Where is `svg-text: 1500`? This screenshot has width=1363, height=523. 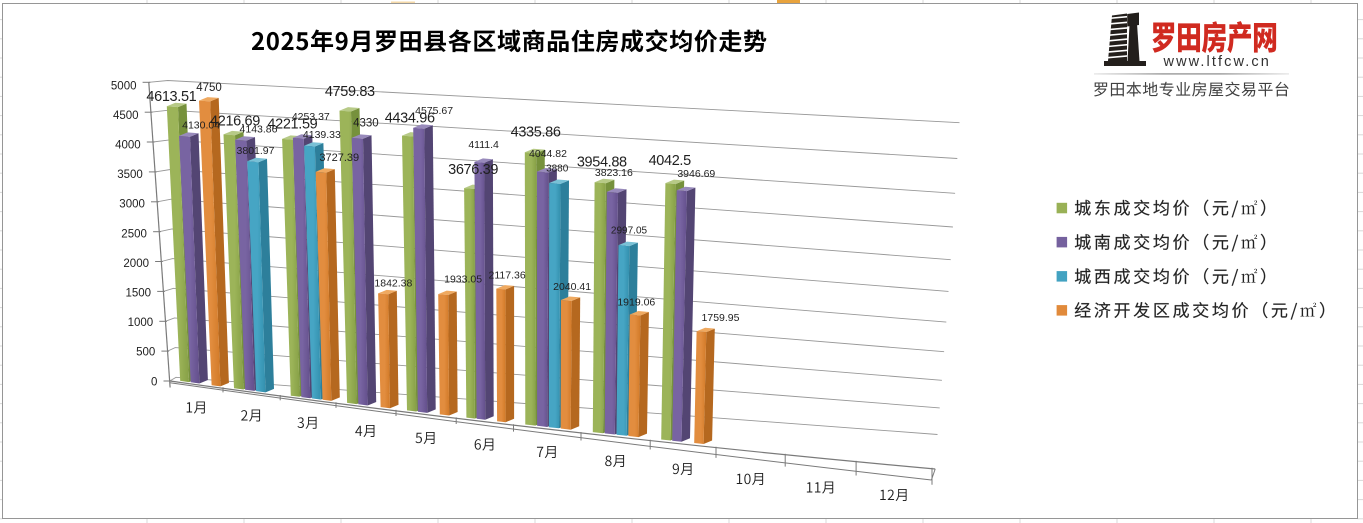 svg-text: 1500 is located at coordinates (139, 294).